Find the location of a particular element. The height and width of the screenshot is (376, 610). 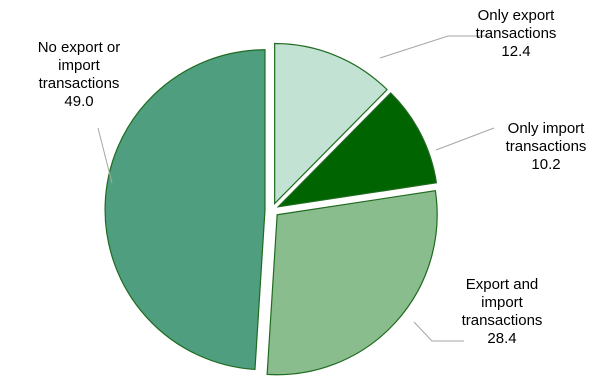

leader-line-only-import is located at coordinates (465, 139).